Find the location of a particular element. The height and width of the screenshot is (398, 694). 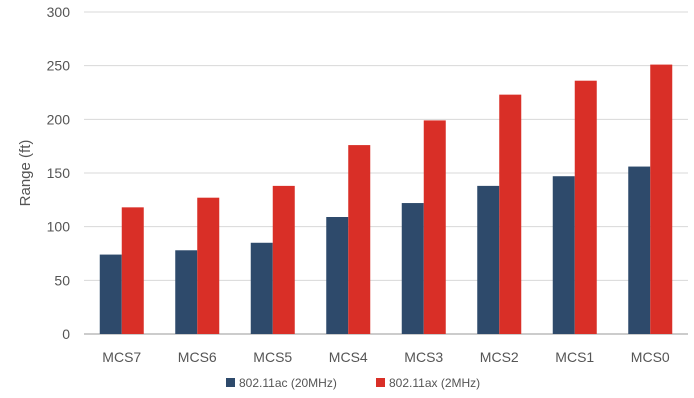

bar-ac-mcs6 is located at coordinates (186, 292).